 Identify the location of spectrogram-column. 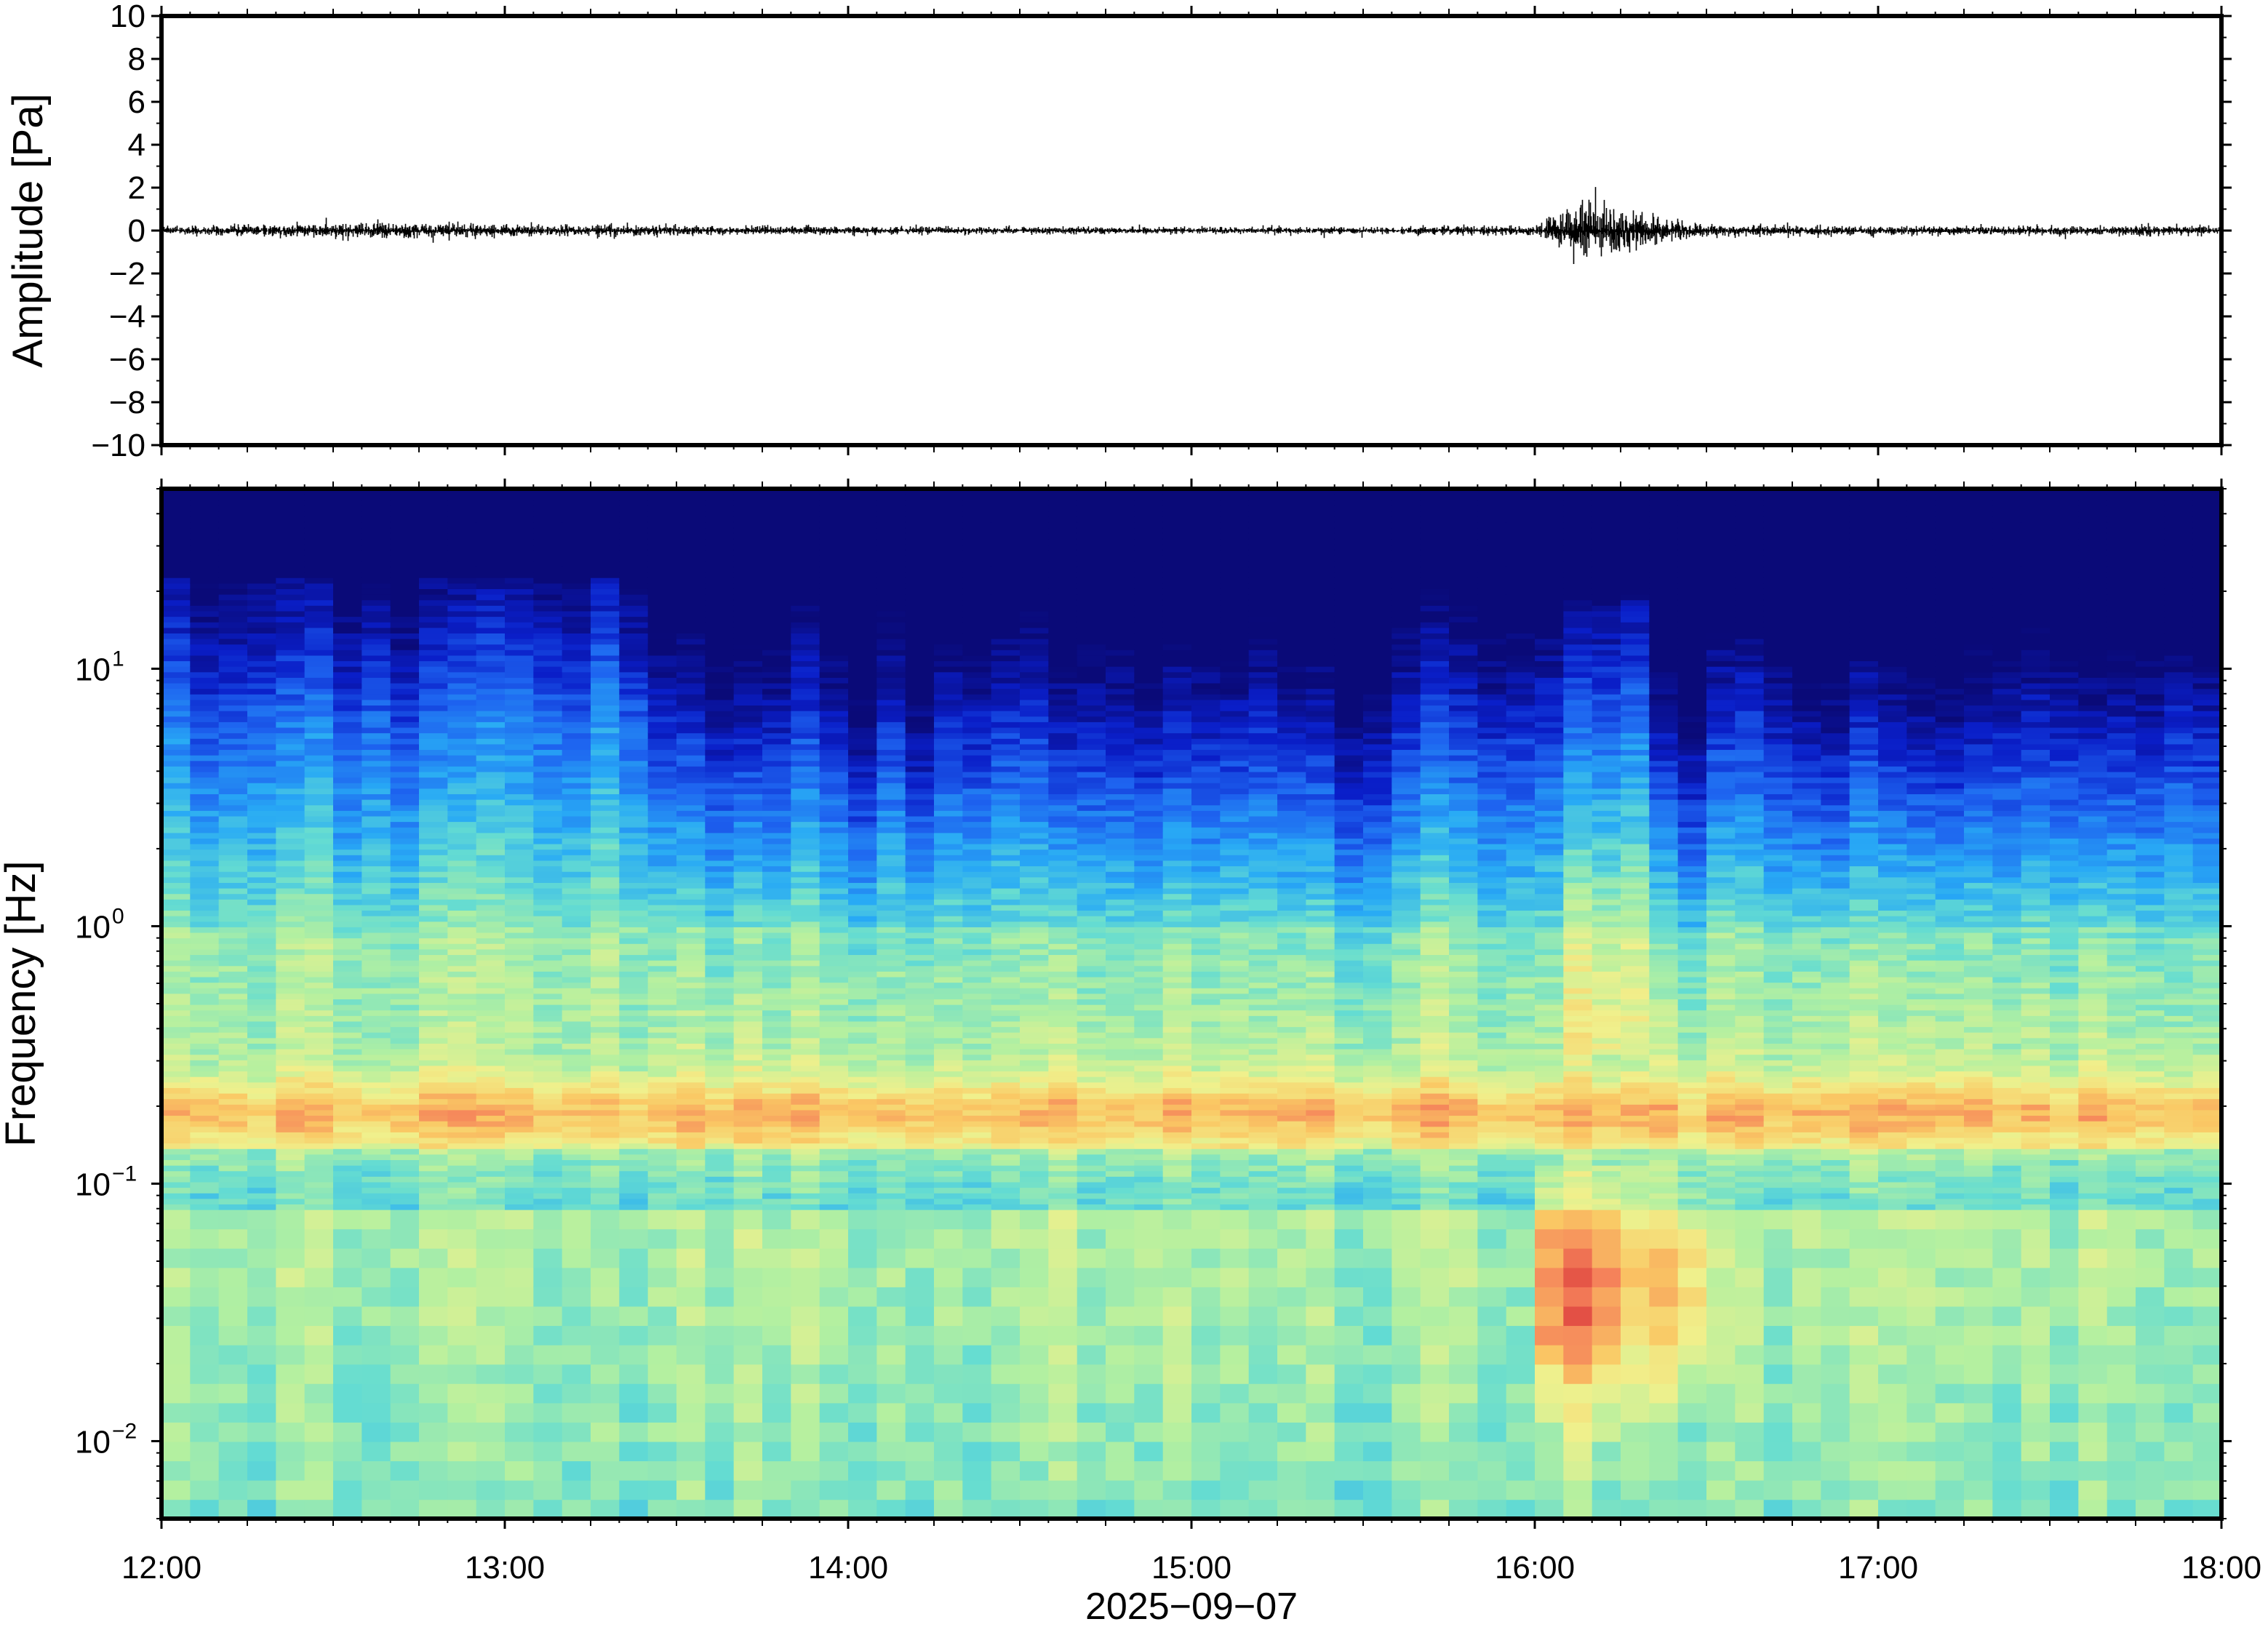
(205, 1004).